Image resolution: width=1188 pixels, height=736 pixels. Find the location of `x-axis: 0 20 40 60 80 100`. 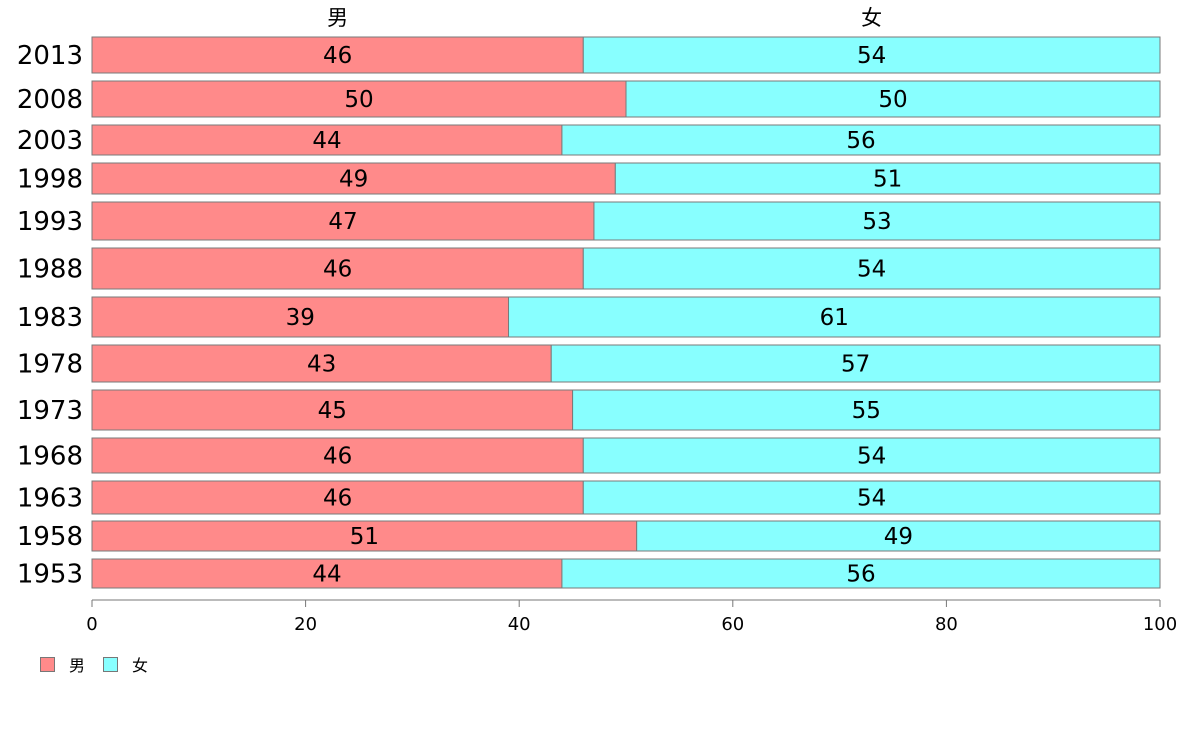

x-axis: 0 20 40 60 80 100 is located at coordinates (631, 617).